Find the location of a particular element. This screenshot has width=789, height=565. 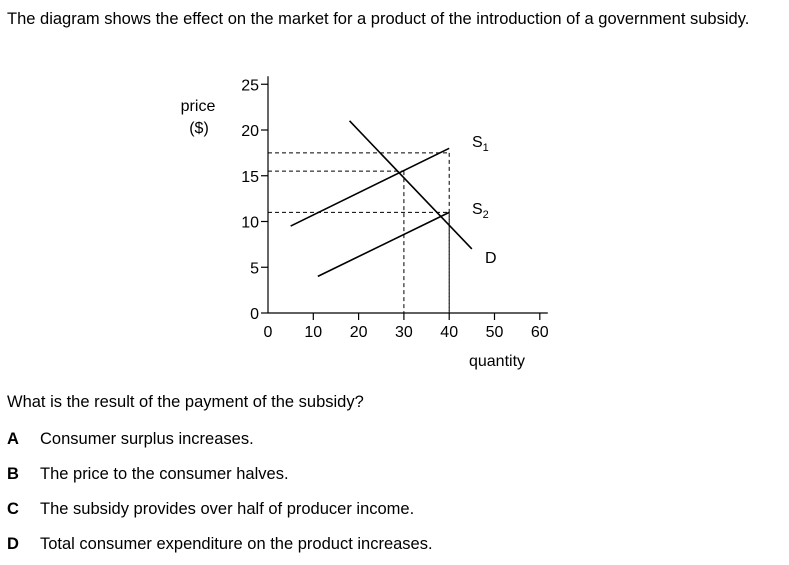

curve-d is located at coordinates (410, 185).